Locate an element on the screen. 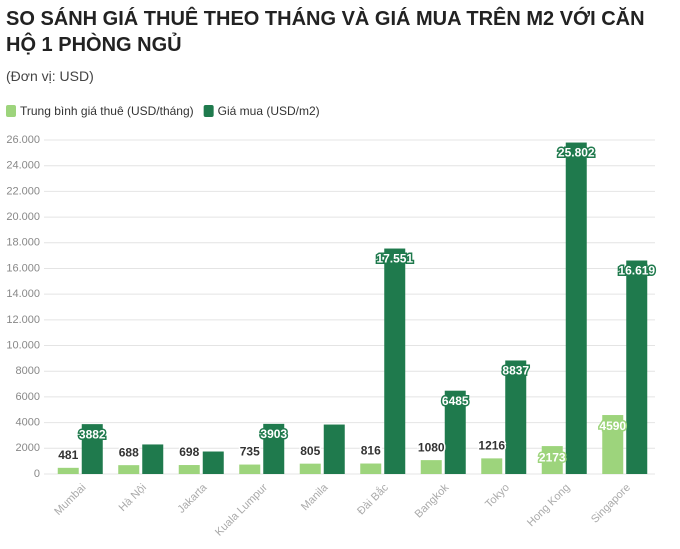  y-tick-label: 6000 is located at coordinates (28, 397).